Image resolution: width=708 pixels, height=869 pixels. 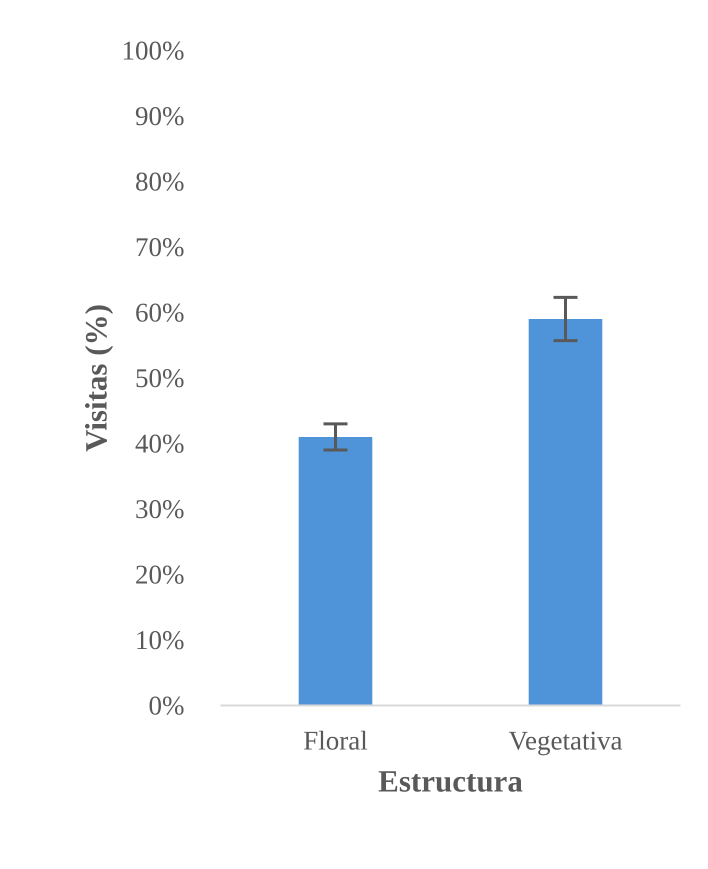 I want to click on y-tick-label: 20%, so click(x=160, y=575).